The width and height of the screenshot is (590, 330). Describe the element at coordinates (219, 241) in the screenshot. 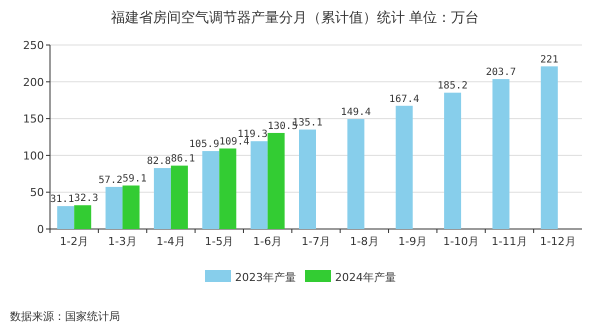

I see `x-tick-label: 1-5月` at that location.